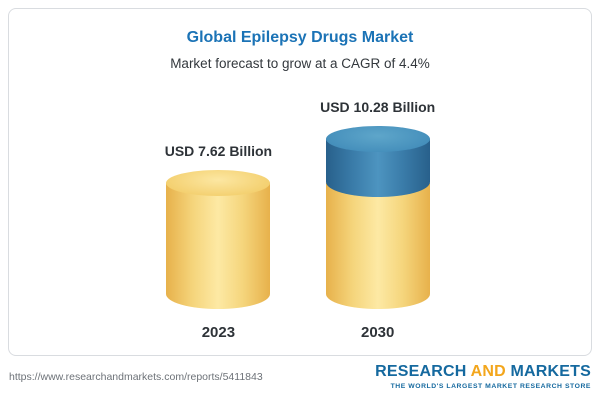 Image resolution: width=600 pixels, height=400 pixels. I want to click on cylinder-top-ellipse-2023, so click(218, 183).